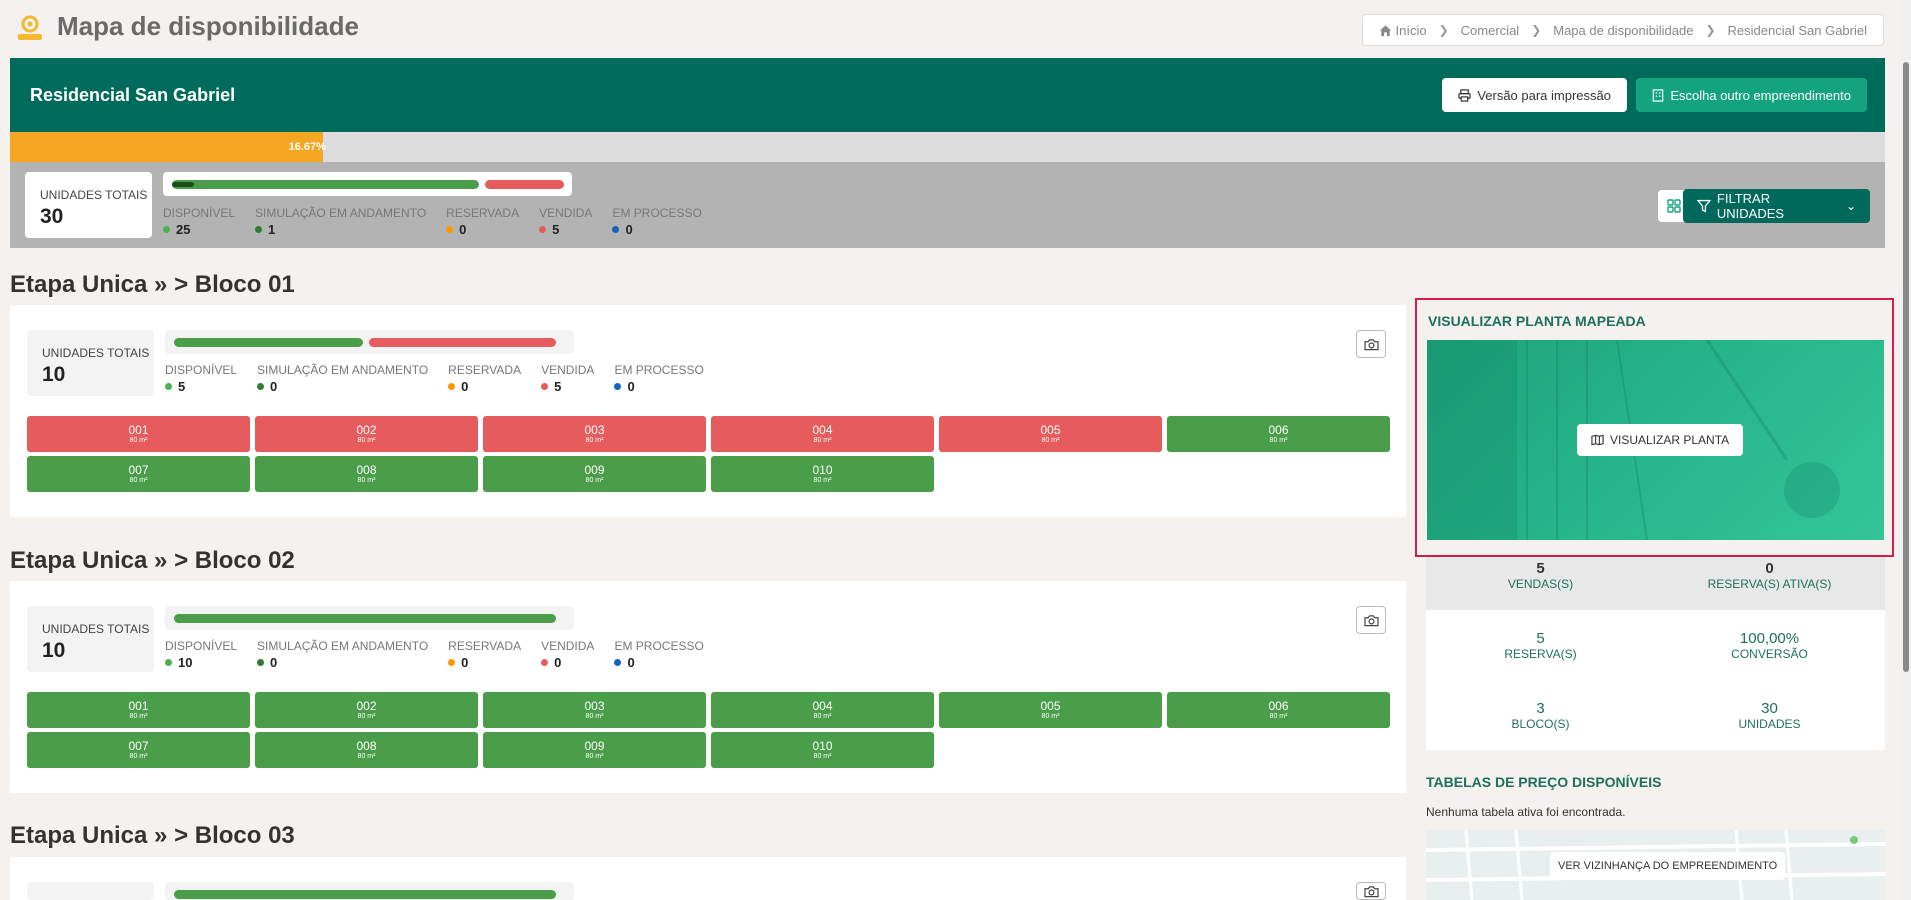 The width and height of the screenshot is (1911, 900). Describe the element at coordinates (88, 205) in the screenshot. I see `total-units-box: UNIDADES TOTAIS 30` at that location.